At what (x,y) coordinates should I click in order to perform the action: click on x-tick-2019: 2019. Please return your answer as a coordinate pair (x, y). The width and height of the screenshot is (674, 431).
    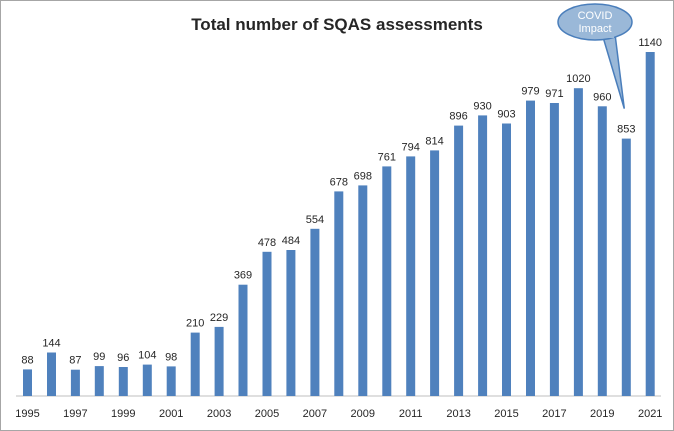
    Looking at the image, I should click on (602, 414).